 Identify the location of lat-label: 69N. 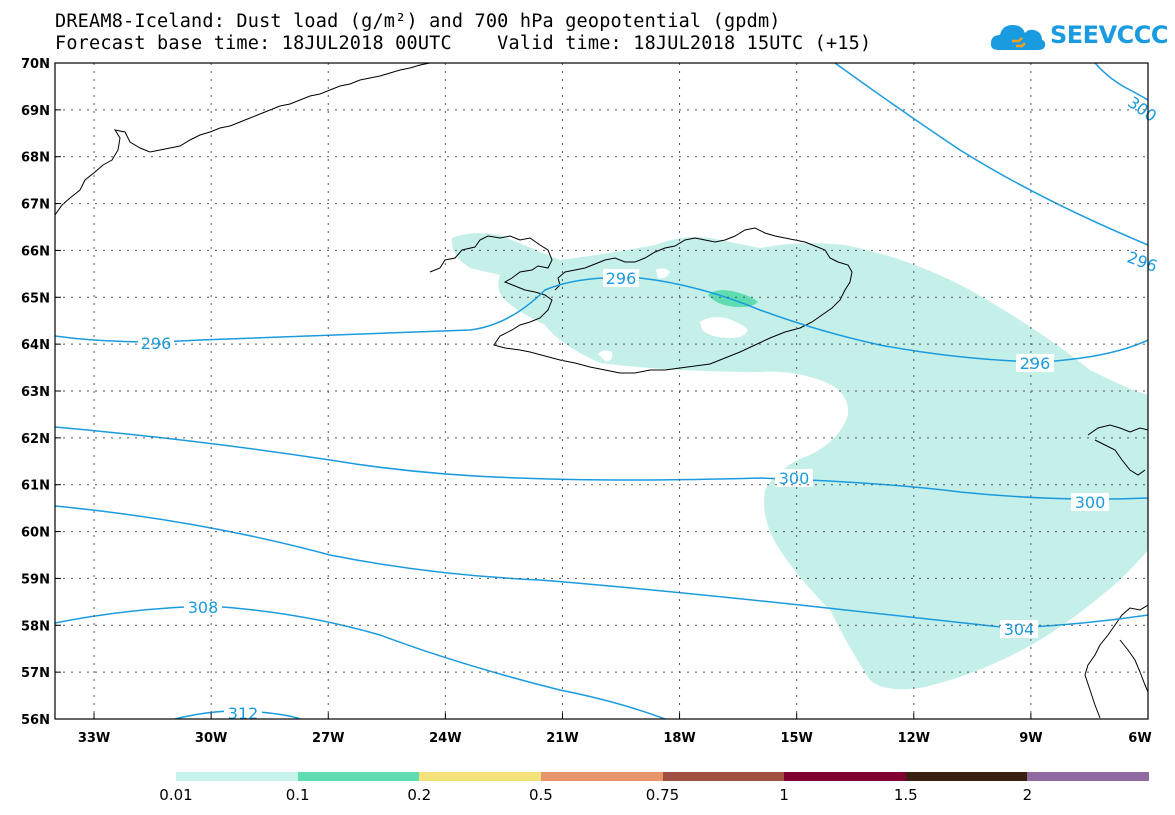
(35, 111).